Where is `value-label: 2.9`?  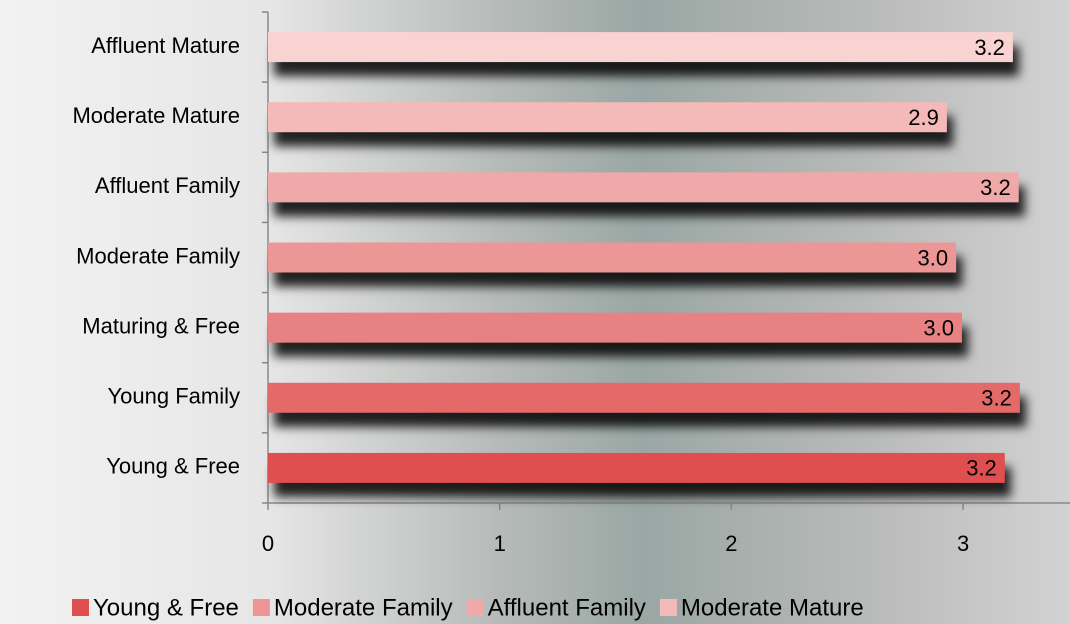
value-label: 2.9 is located at coordinates (923, 117).